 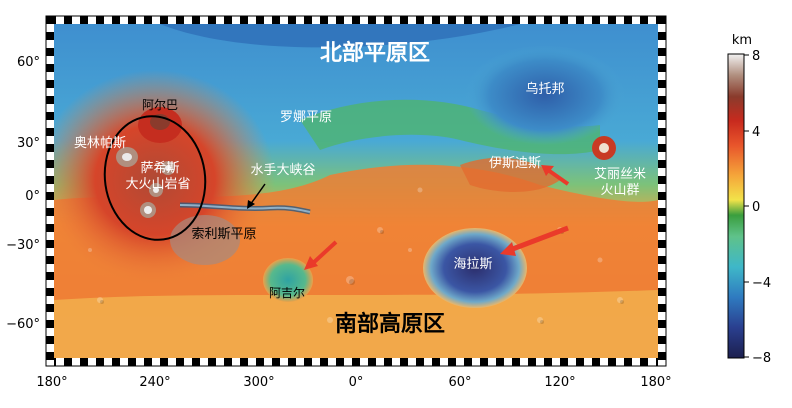 I want to click on tharsis-outline, so click(x=155, y=178).